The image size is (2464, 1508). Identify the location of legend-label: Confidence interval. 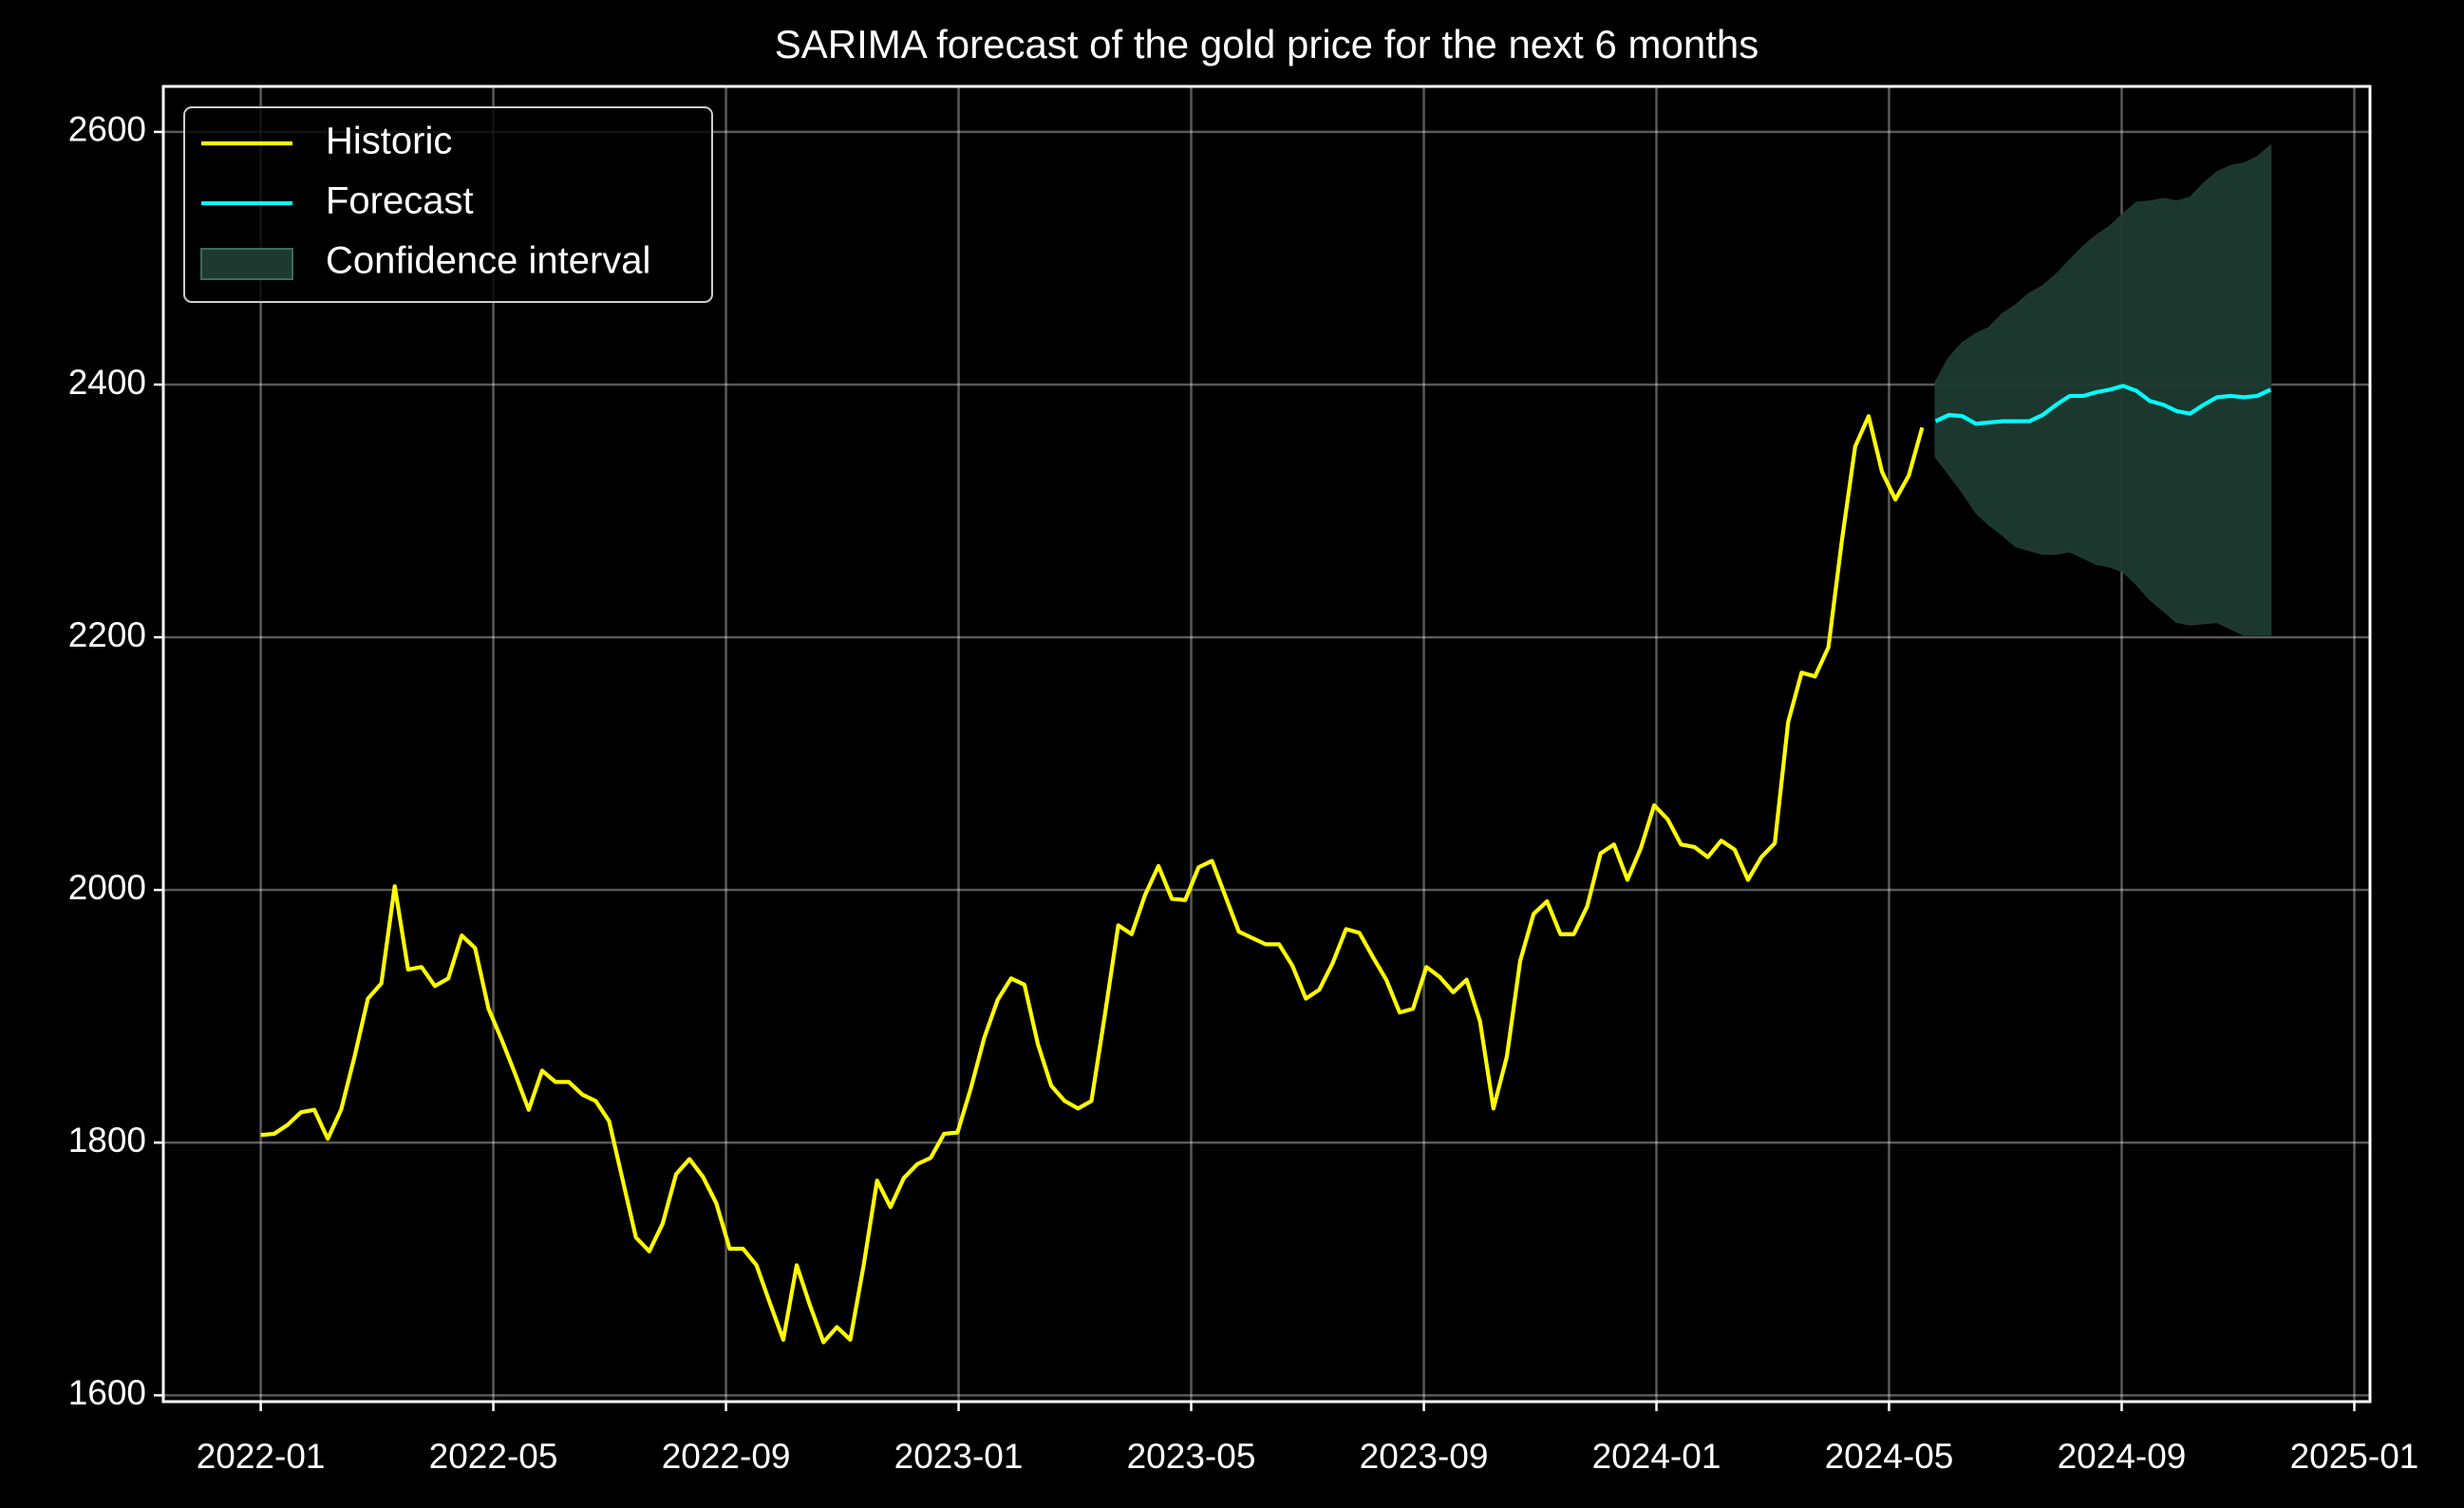
(488, 261).